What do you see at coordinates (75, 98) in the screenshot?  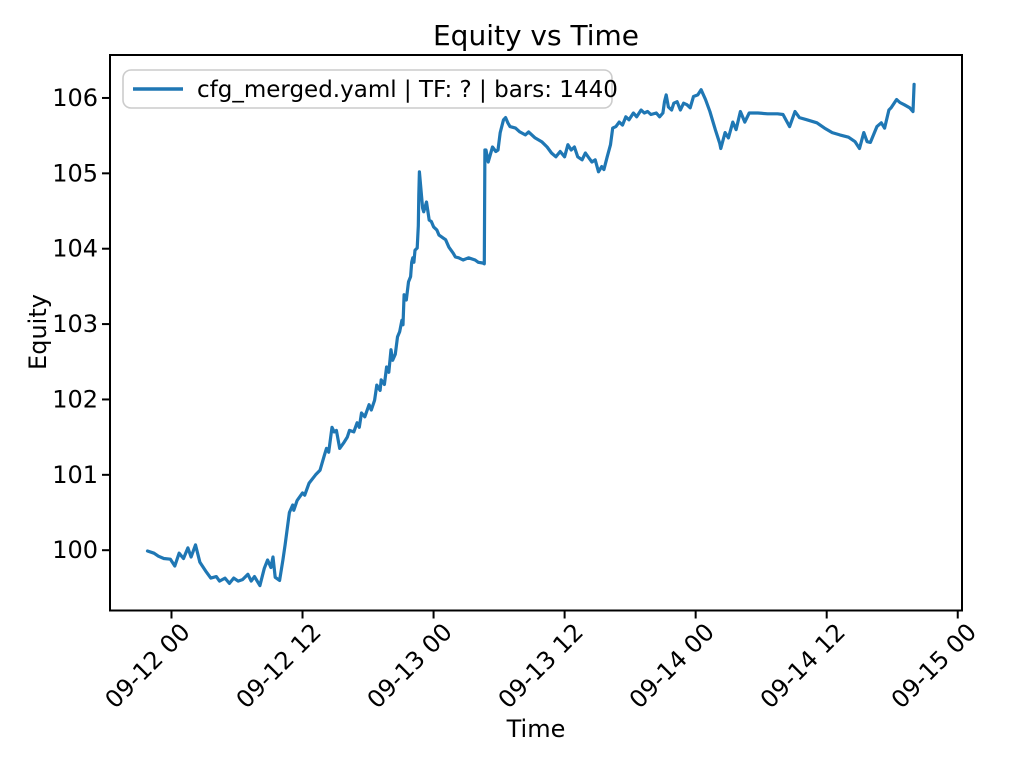 I see `y-tick-label: 106` at bounding box center [75, 98].